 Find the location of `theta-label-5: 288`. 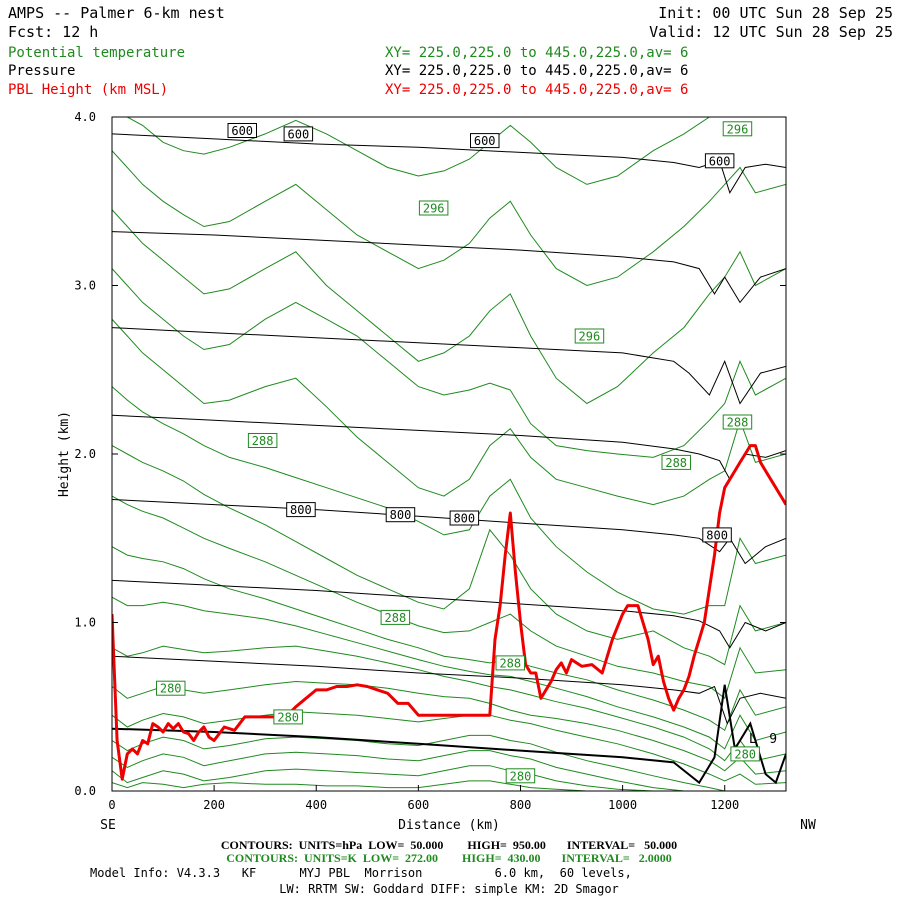

theta-label-5: 288 is located at coordinates (676, 463).